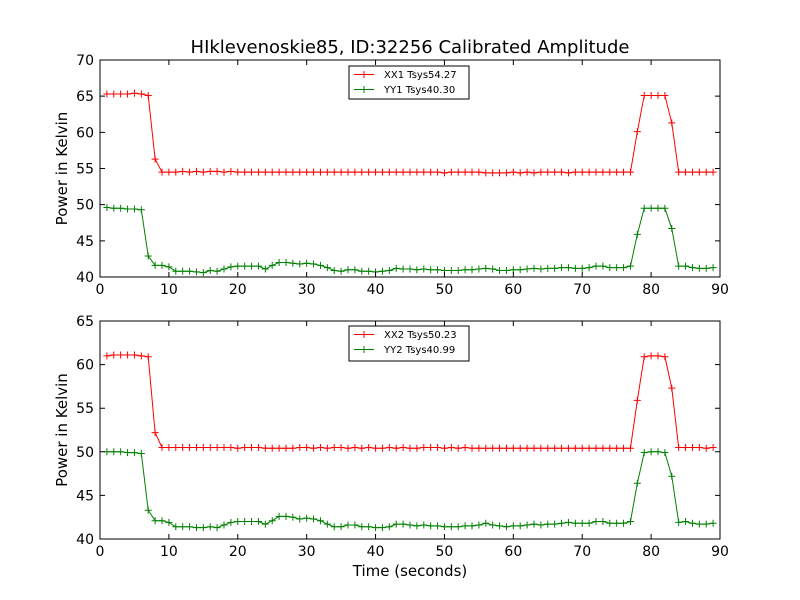 The width and height of the screenshot is (800, 600). What do you see at coordinates (238, 290) in the screenshot?
I see `x-tick-label: 20` at bounding box center [238, 290].